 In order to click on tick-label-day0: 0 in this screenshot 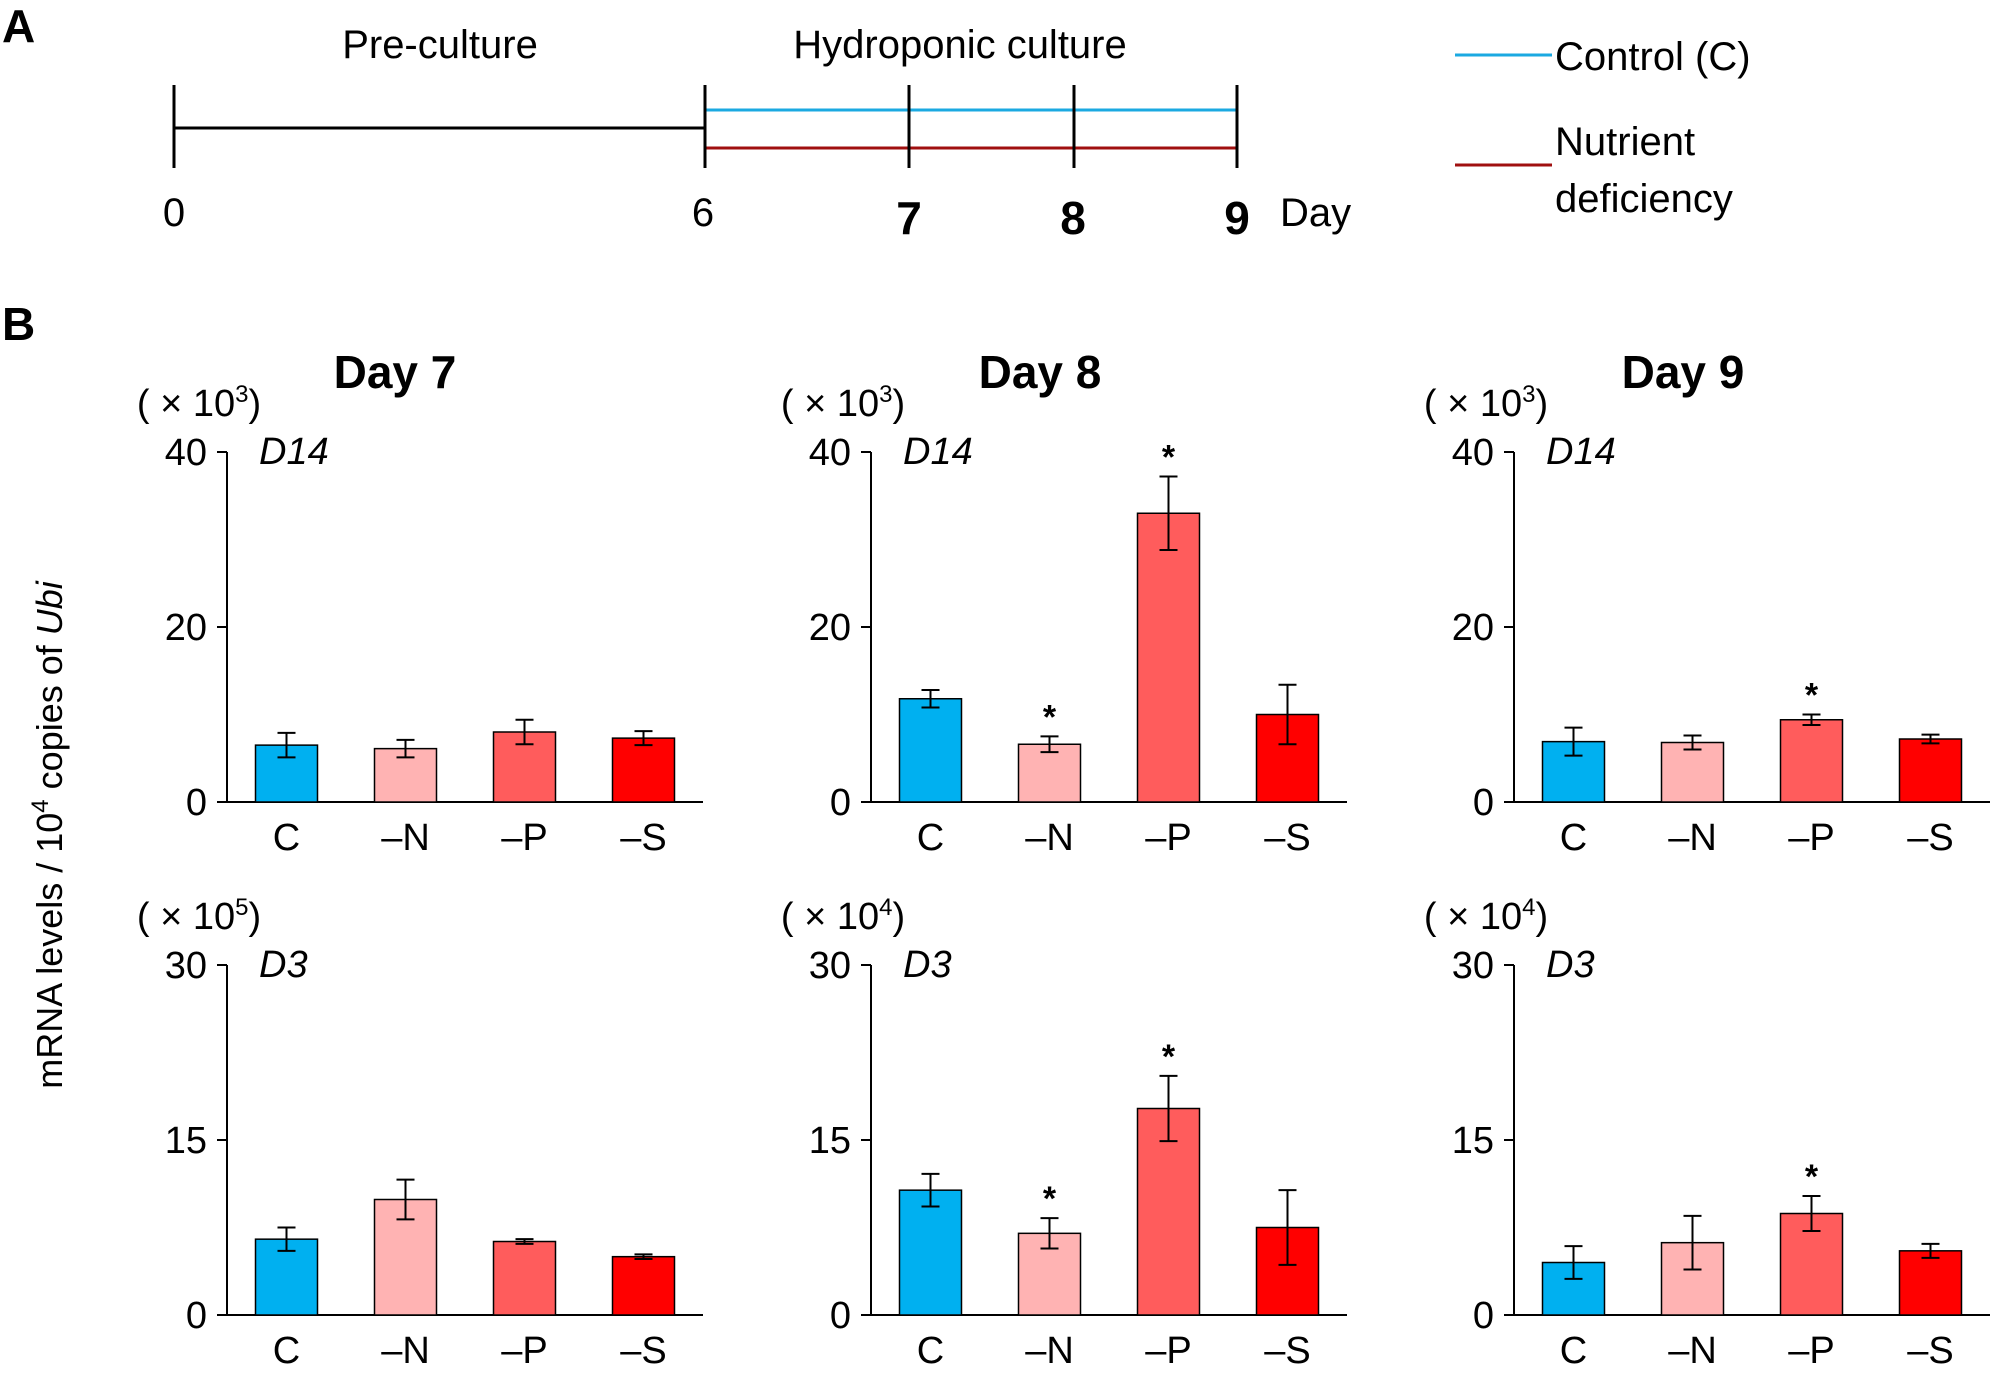, I will do `click(174, 213)`.